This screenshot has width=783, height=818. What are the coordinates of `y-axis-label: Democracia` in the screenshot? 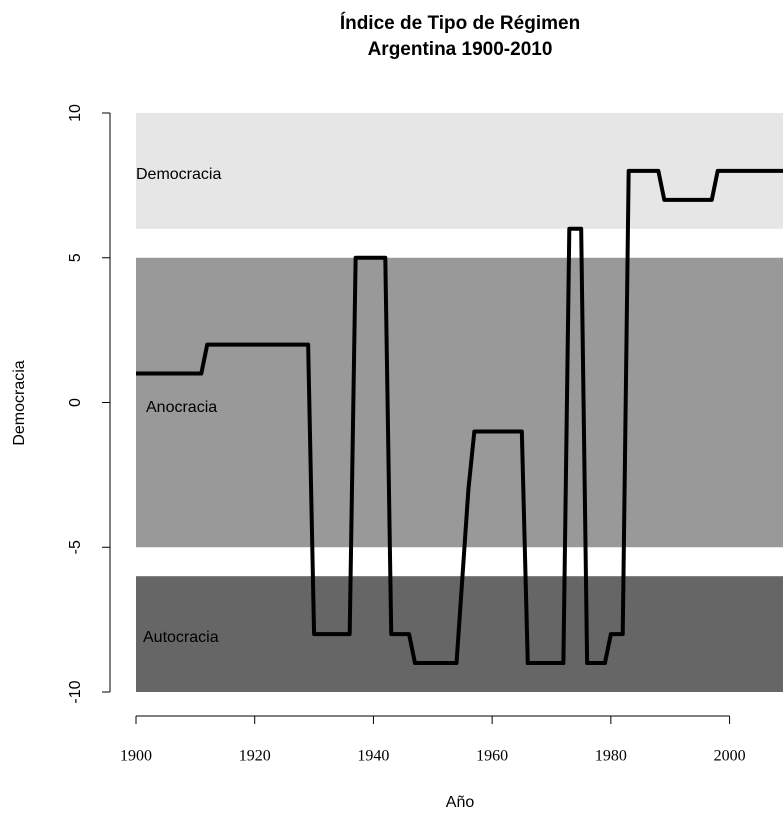 It's located at (19, 402).